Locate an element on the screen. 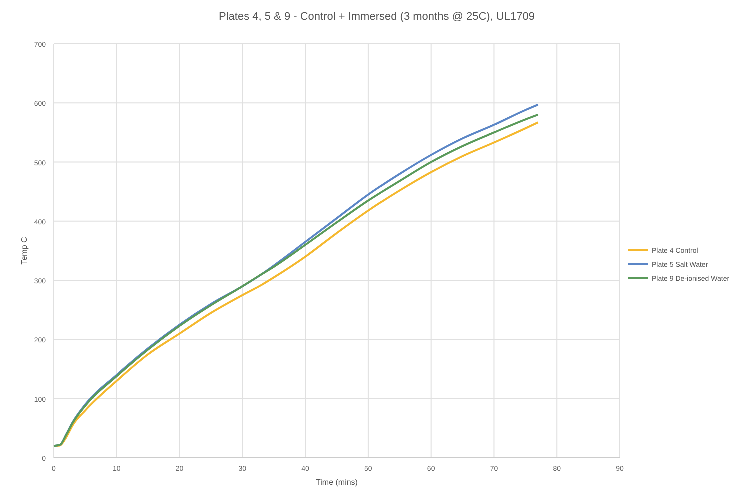 The height and width of the screenshot is (489, 755). chart-title: Plates 4, 5 & 9 - Control + Immersed (3 months @ 25C), UL1709 is located at coordinates (377, 17).